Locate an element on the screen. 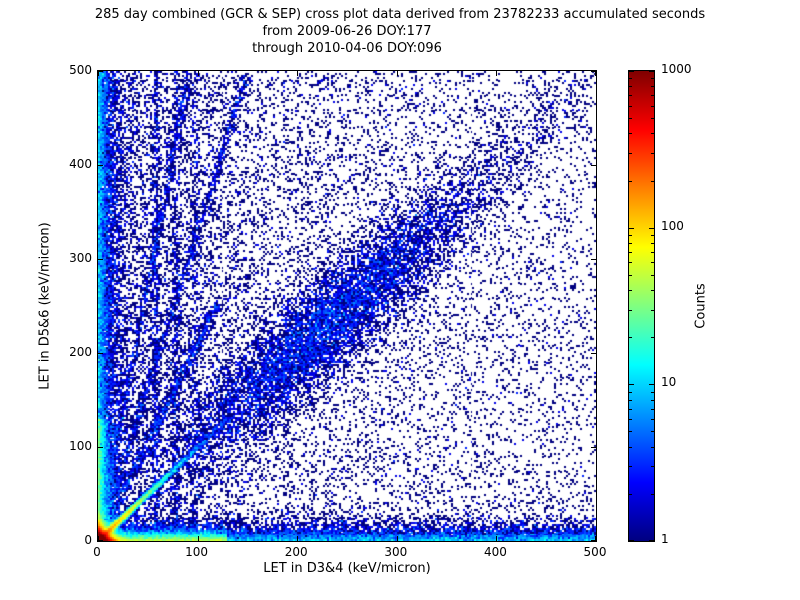 The width and height of the screenshot is (800, 600). colorbar is located at coordinates (641, 306).